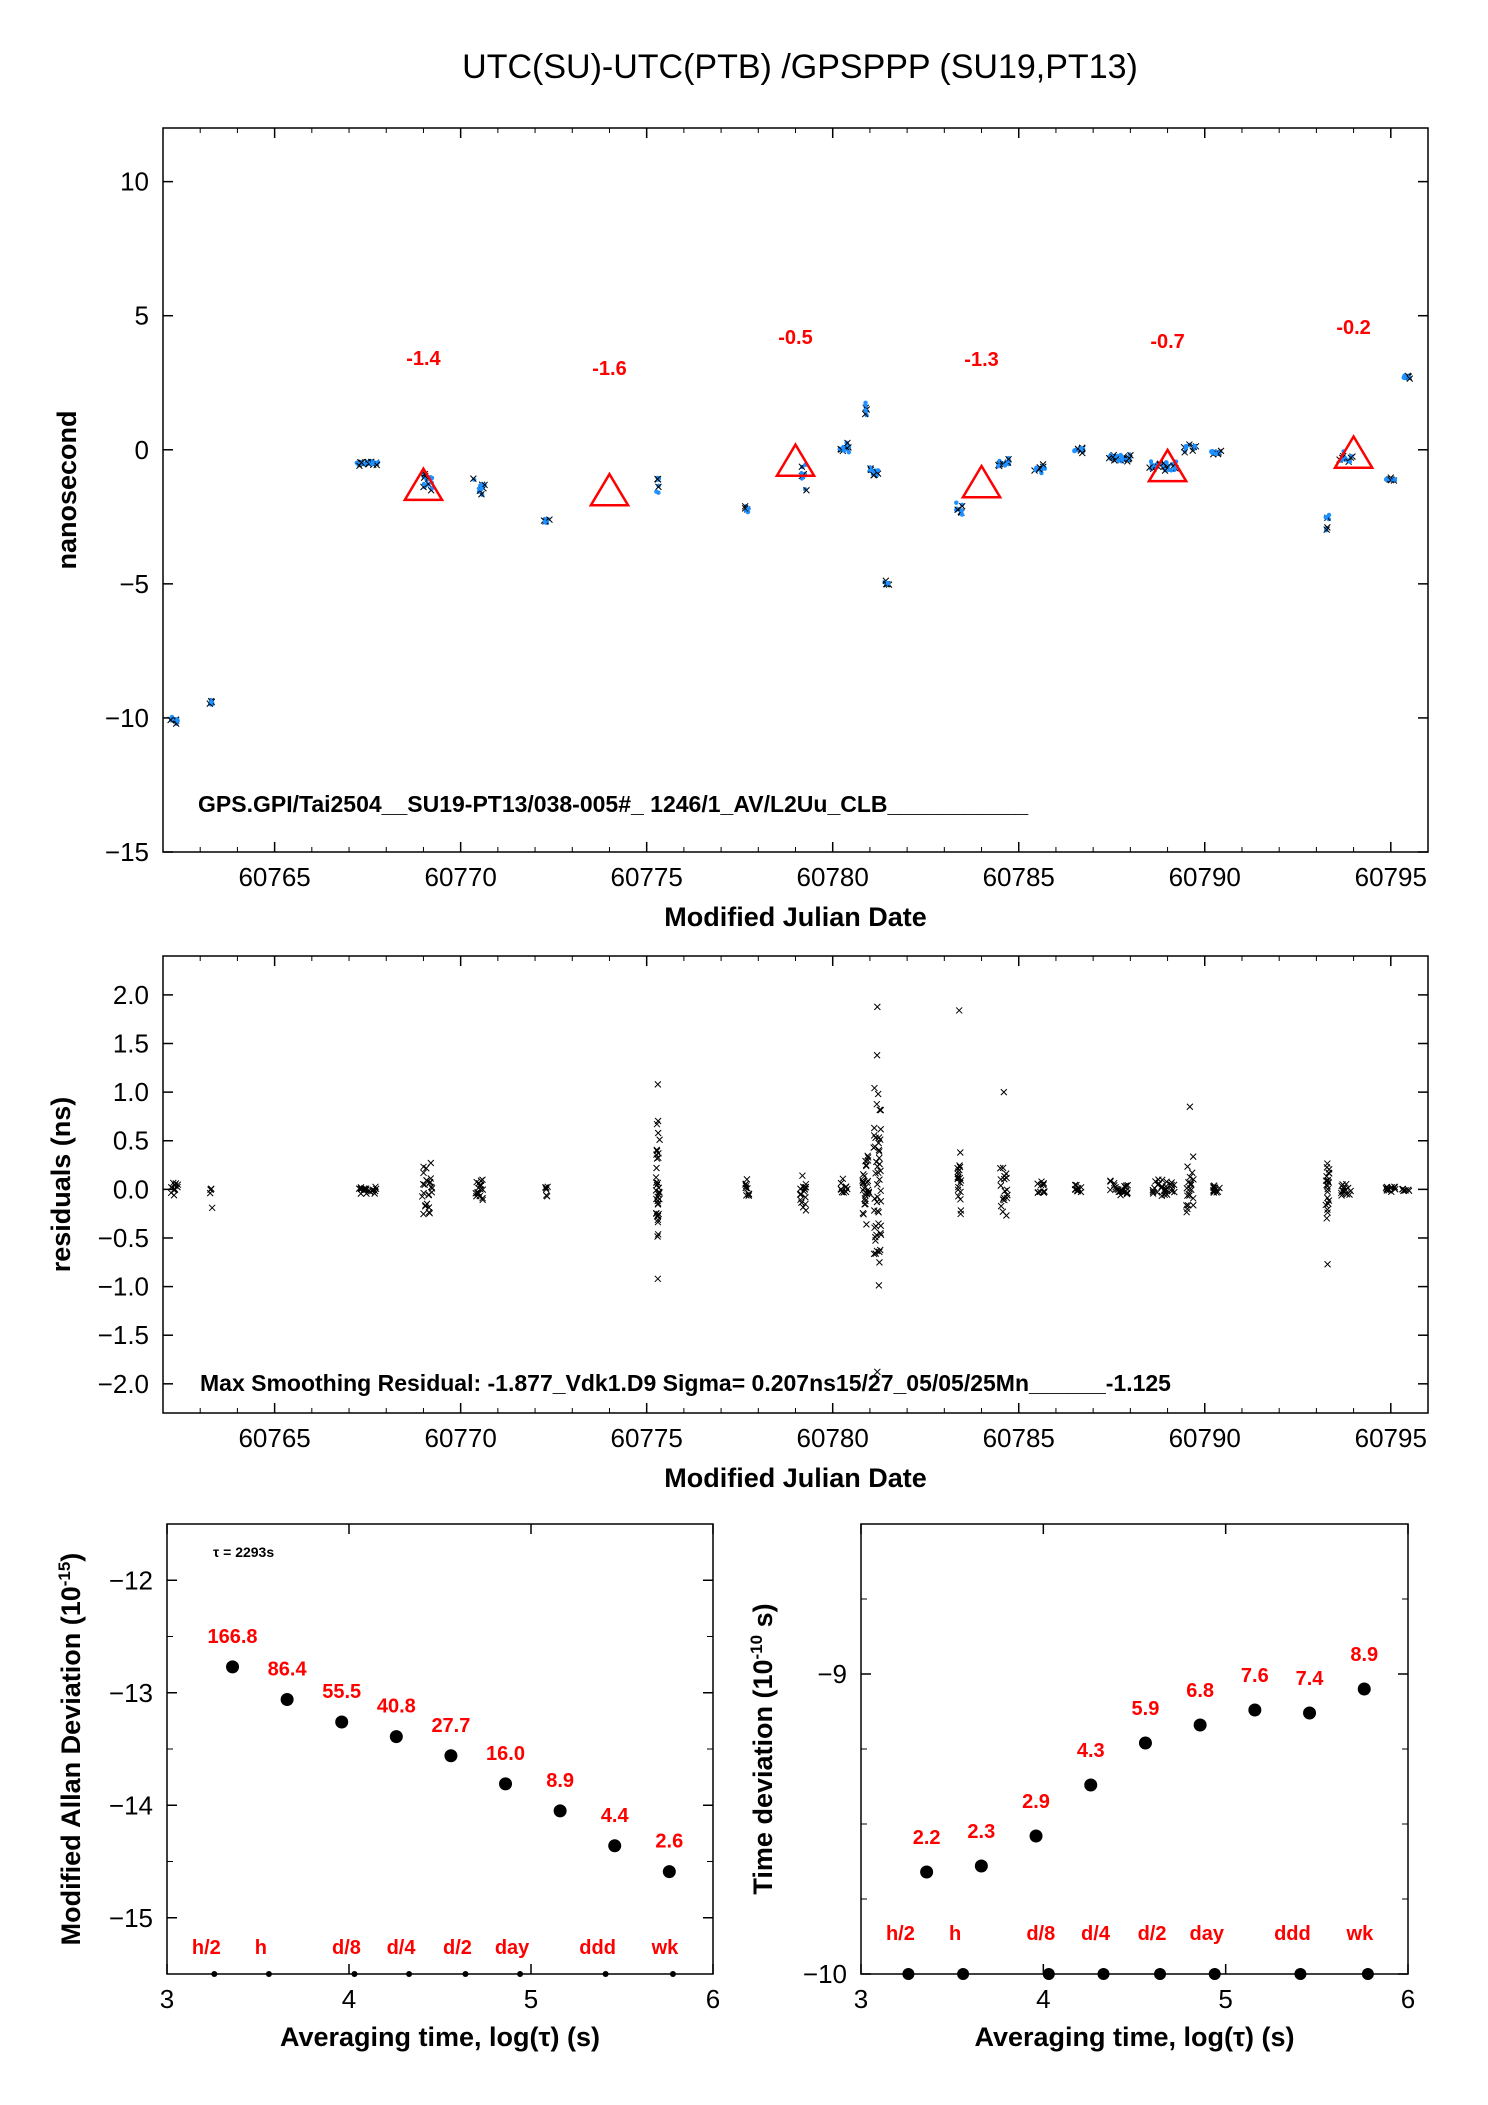 The width and height of the screenshot is (1488, 2105). What do you see at coordinates (142, 316) in the screenshot?
I see `y-tick-label: 5` at bounding box center [142, 316].